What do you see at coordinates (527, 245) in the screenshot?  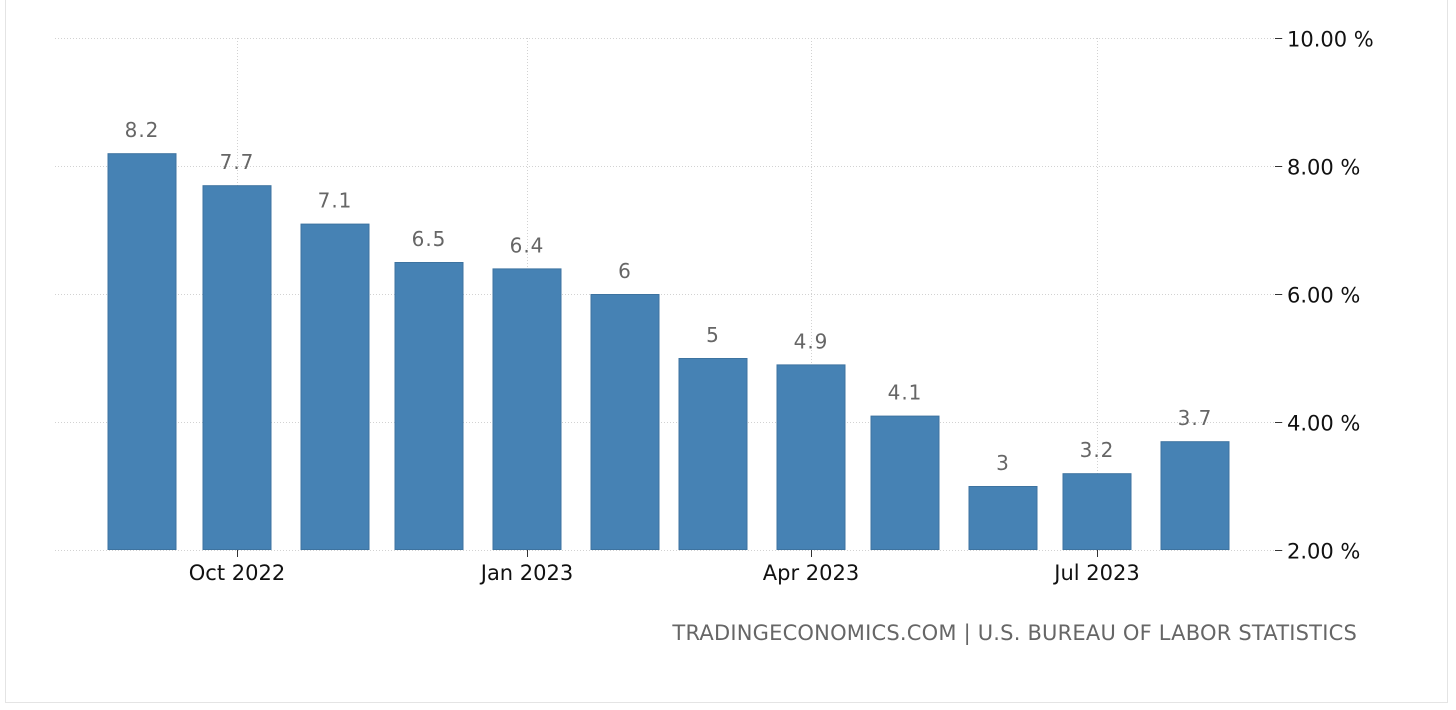 I see `data-label: 6.4` at bounding box center [527, 245].